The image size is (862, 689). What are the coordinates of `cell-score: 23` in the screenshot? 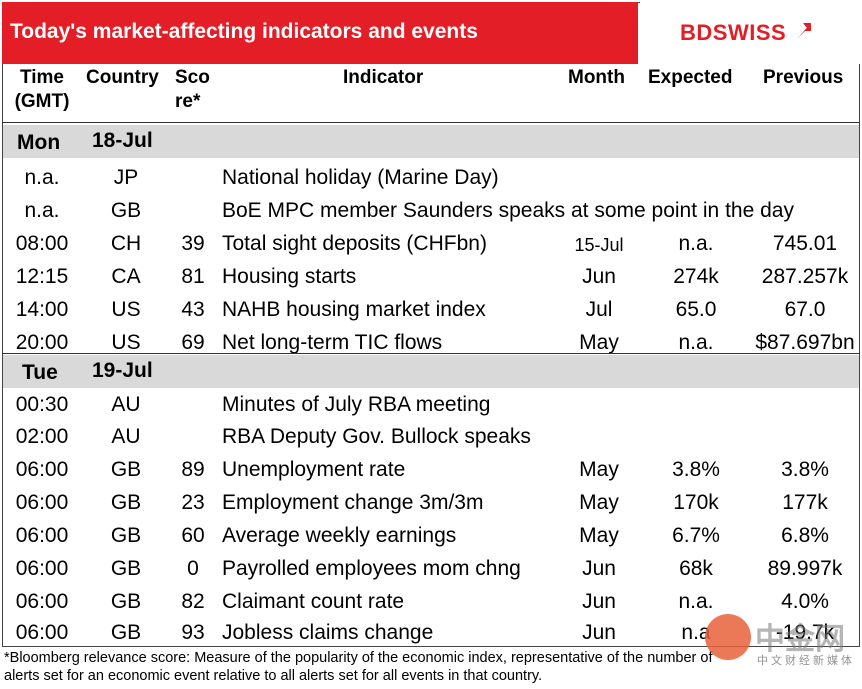 It's located at (193, 502).